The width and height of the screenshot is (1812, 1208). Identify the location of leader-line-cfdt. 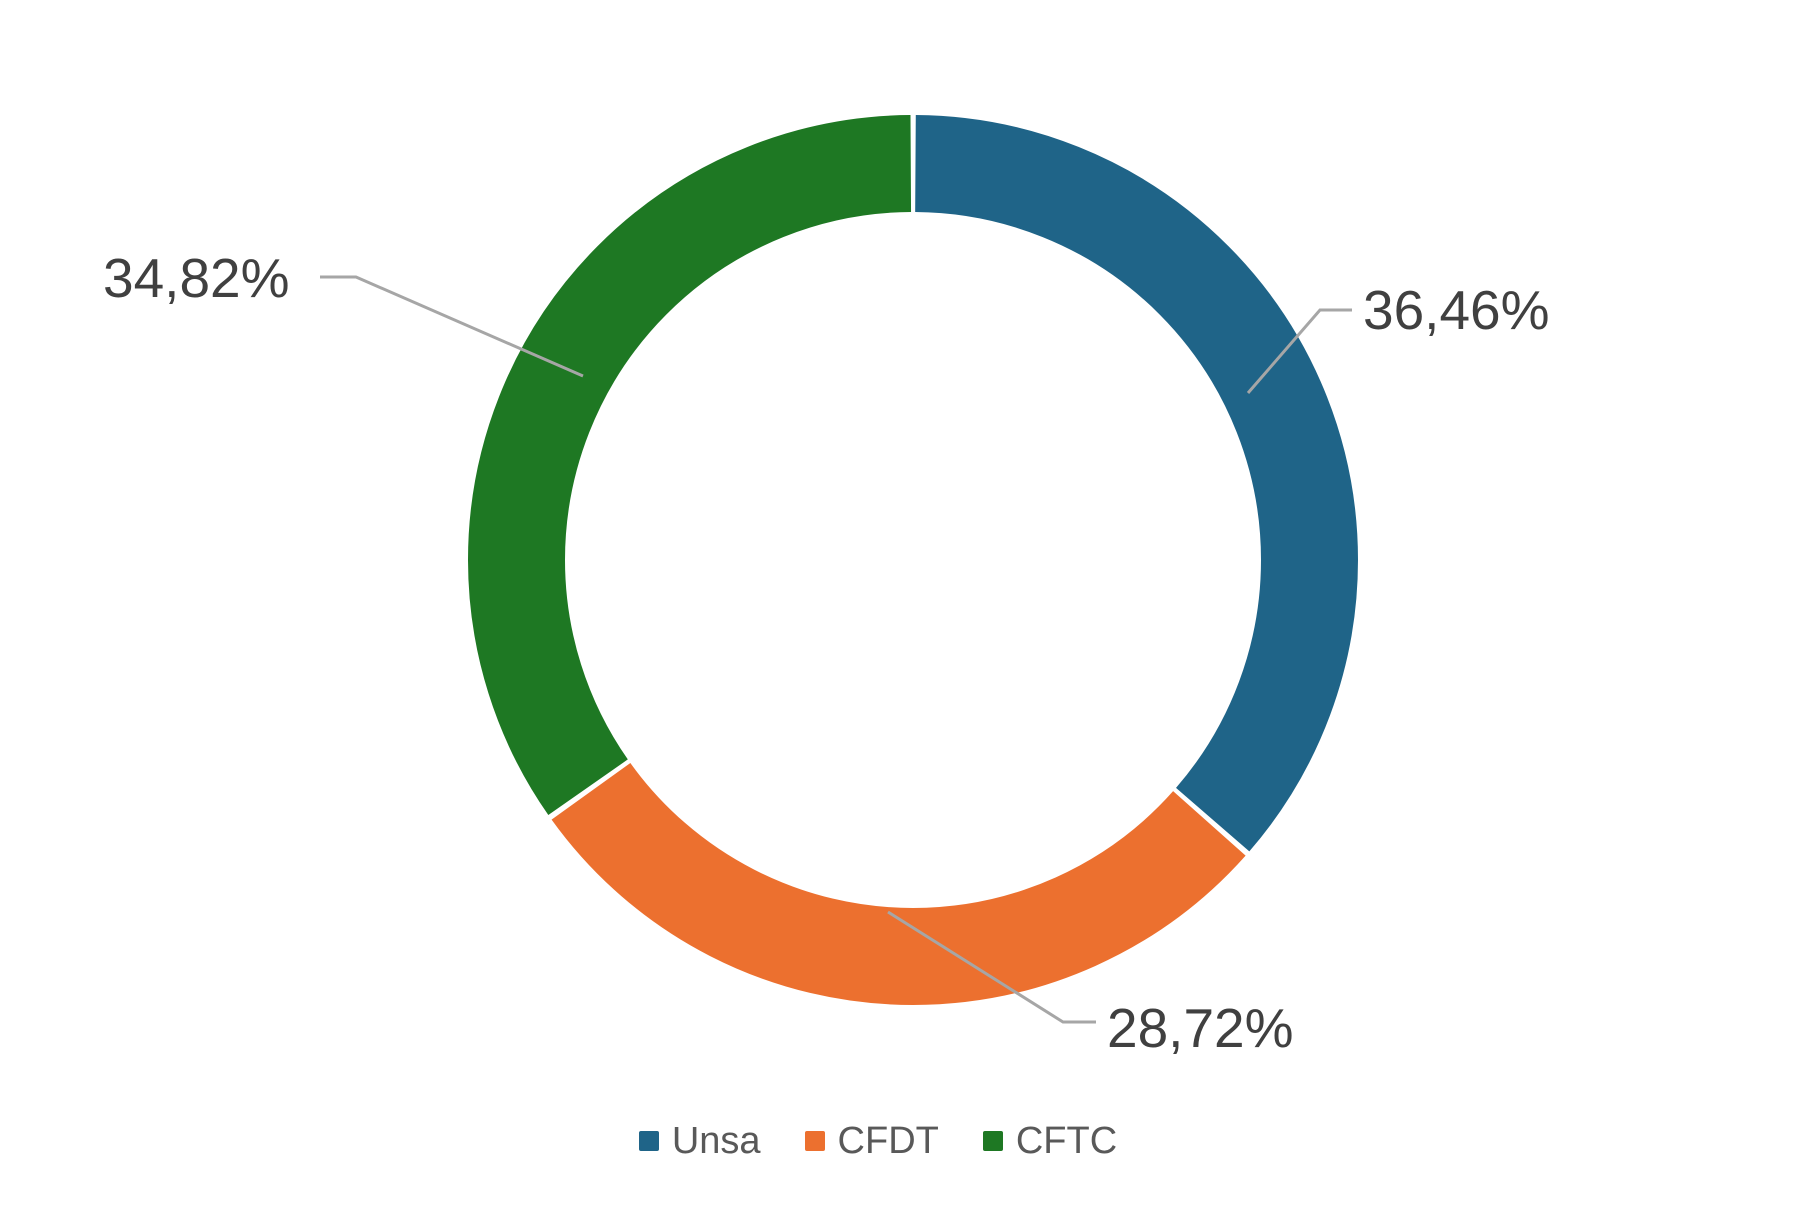
(991, 967).